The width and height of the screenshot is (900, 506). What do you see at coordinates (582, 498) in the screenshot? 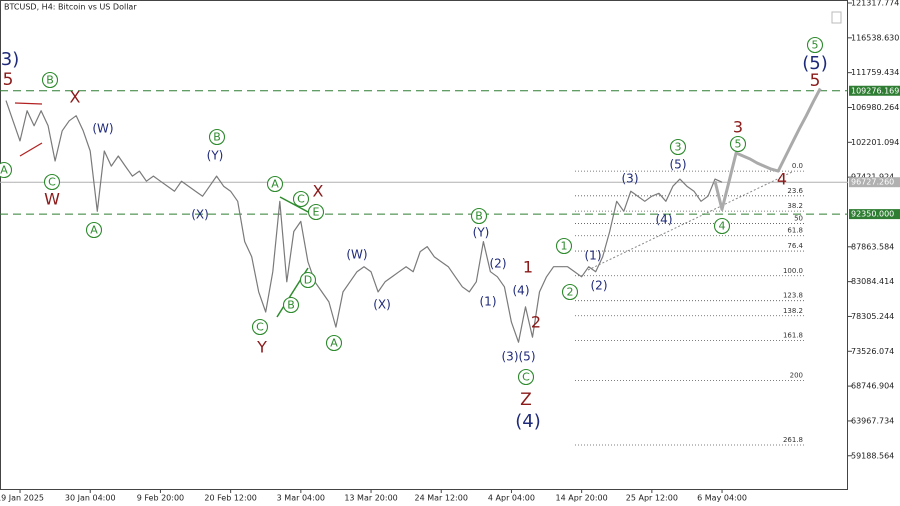
I see `x-tick-label: 14 Apr 20:00` at bounding box center [582, 498].